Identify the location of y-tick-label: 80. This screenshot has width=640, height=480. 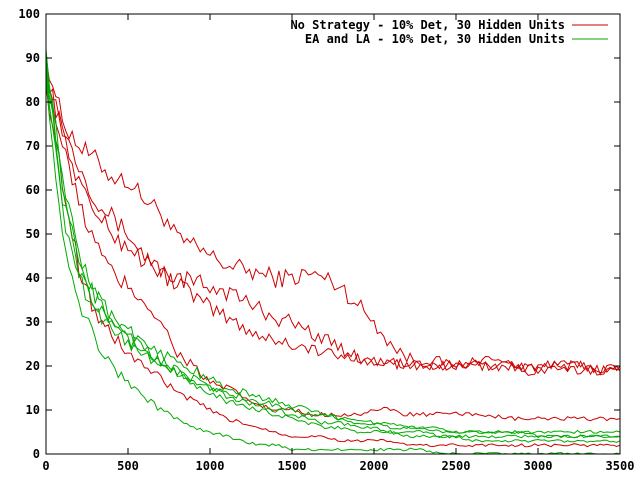
(33, 102).